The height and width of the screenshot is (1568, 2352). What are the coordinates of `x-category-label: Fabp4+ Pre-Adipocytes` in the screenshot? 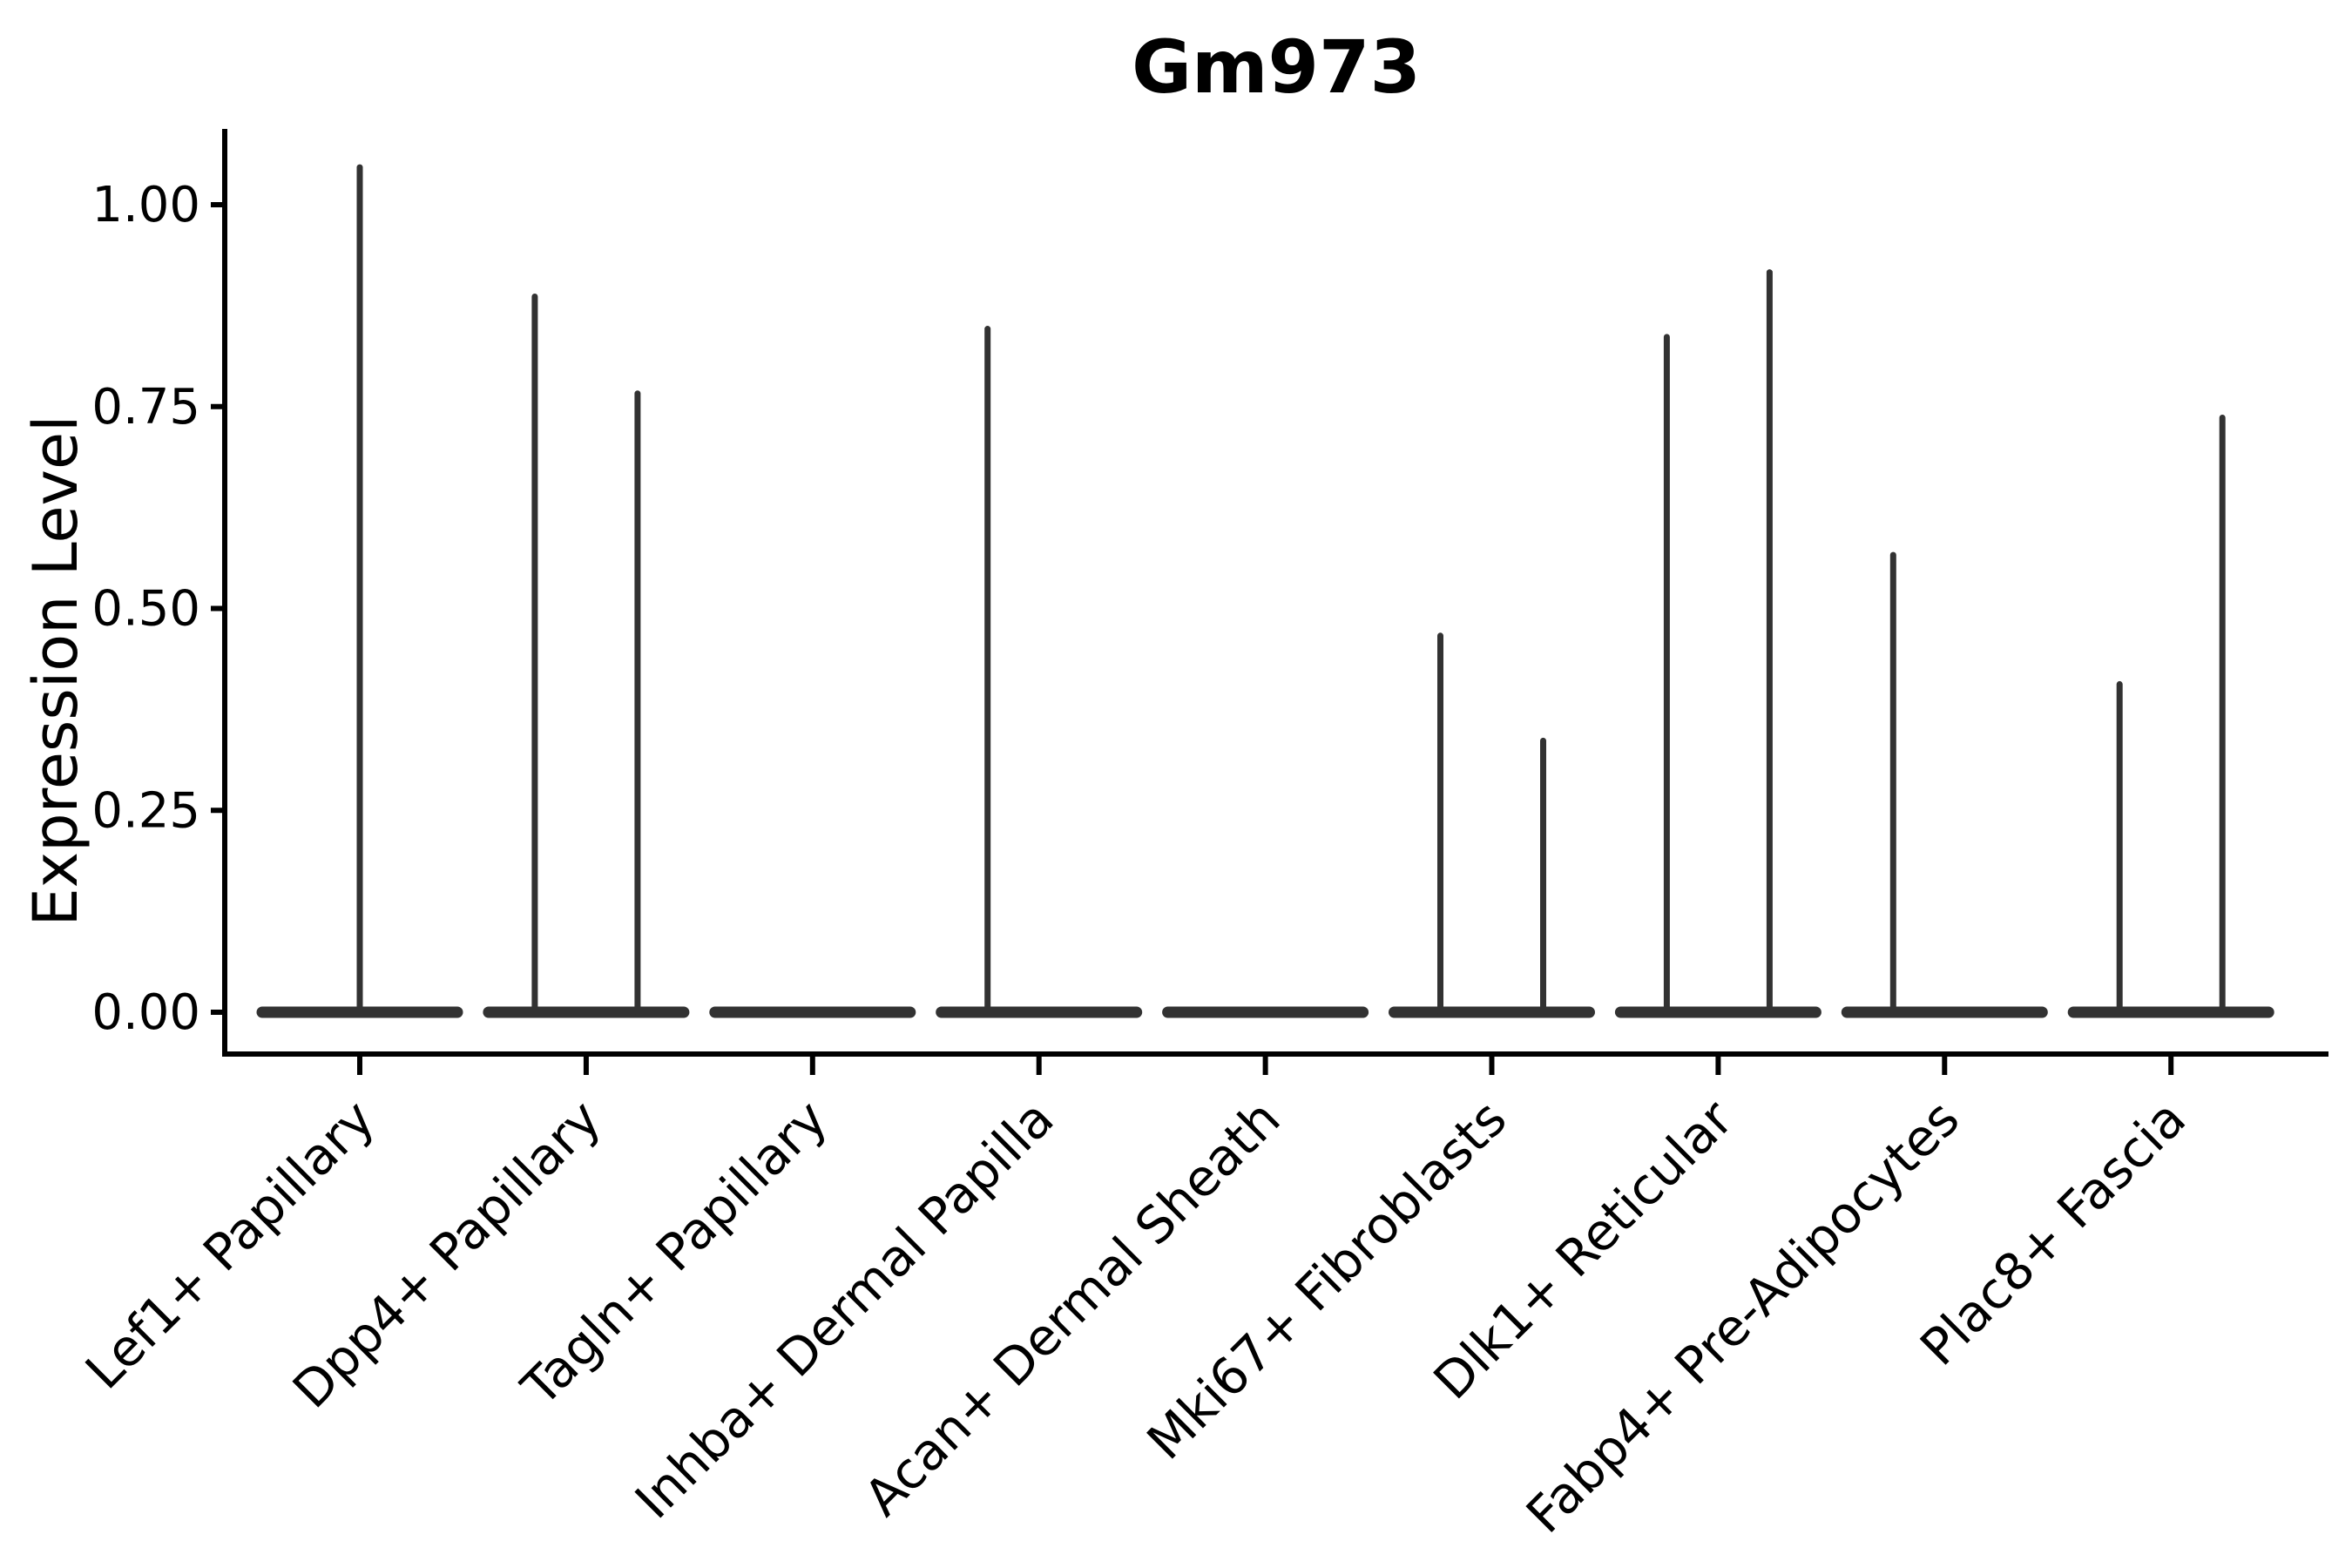 It's located at (1743, 1316).